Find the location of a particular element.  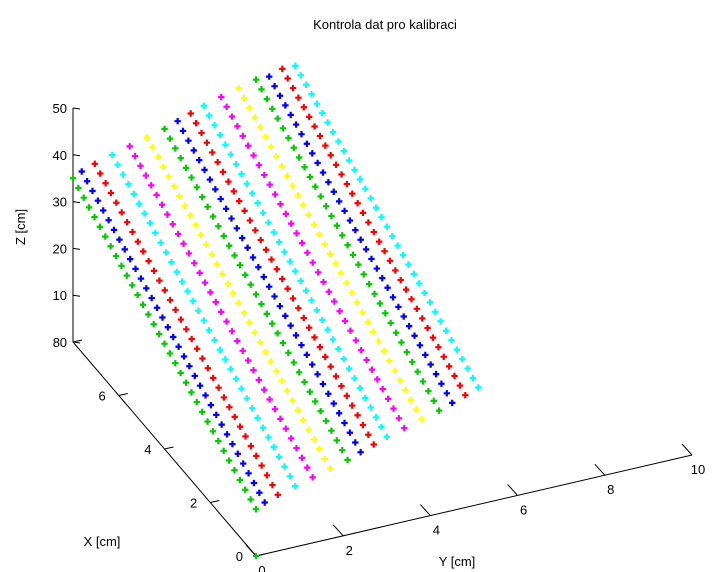

x-axis-label: X [cm] is located at coordinates (102, 541).